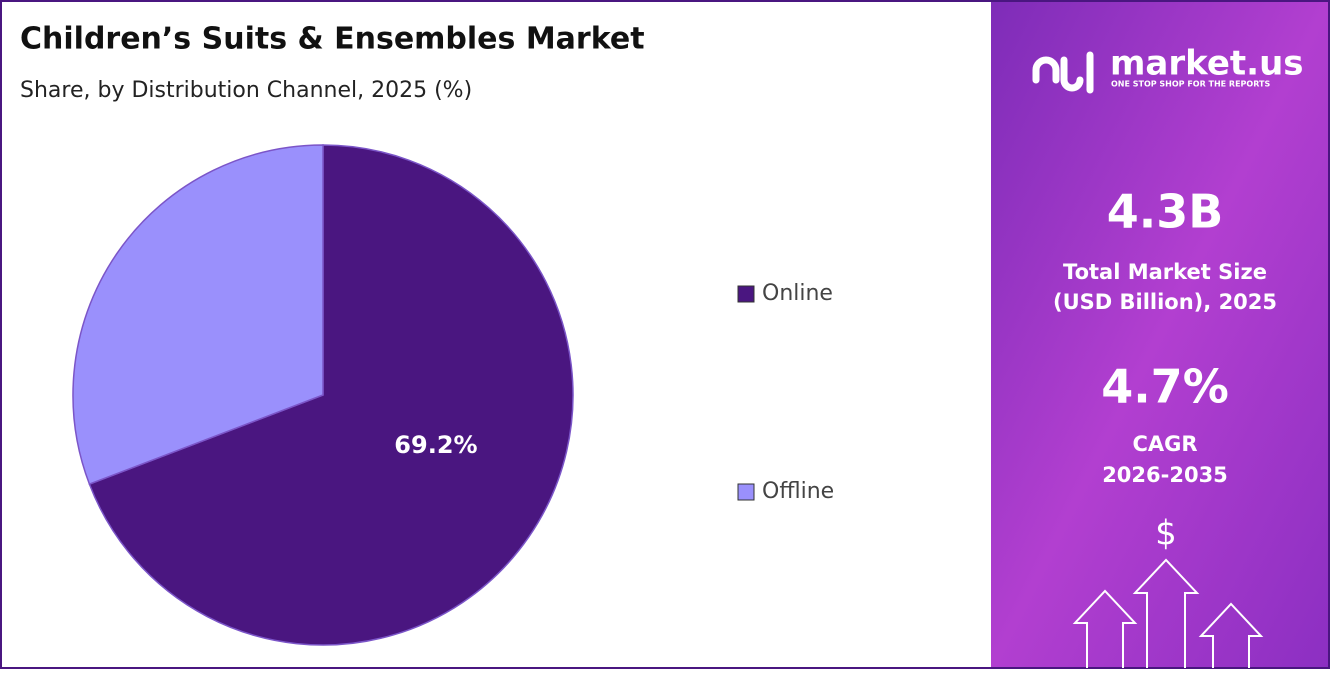 The width and height of the screenshot is (1330, 674). Describe the element at coordinates (797, 293) in the screenshot. I see `legend-label: Online` at that location.